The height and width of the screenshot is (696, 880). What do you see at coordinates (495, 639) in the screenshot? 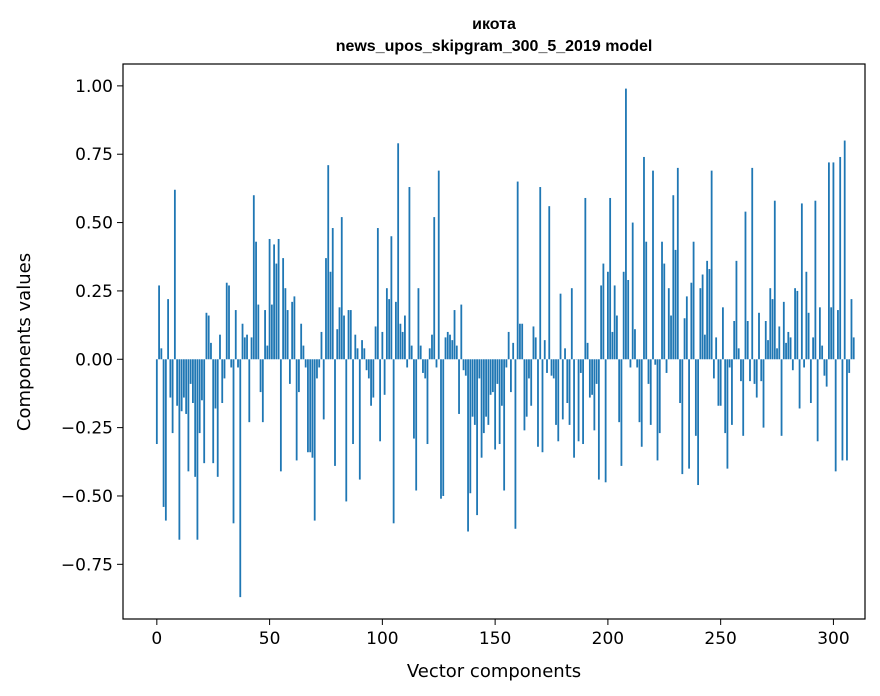
I see `x-tick-label: 150` at bounding box center [495, 639].